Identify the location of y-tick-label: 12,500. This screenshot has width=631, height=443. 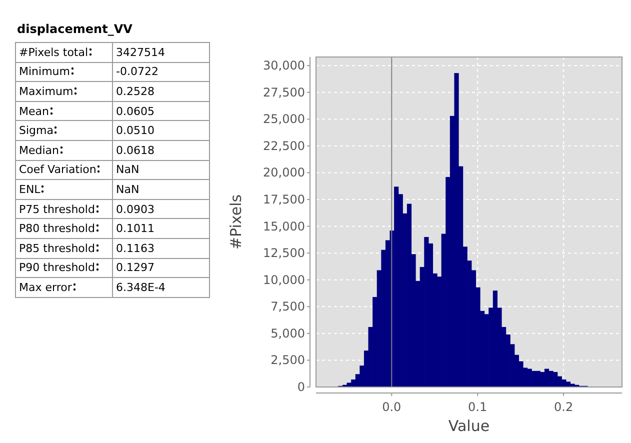
(284, 253).